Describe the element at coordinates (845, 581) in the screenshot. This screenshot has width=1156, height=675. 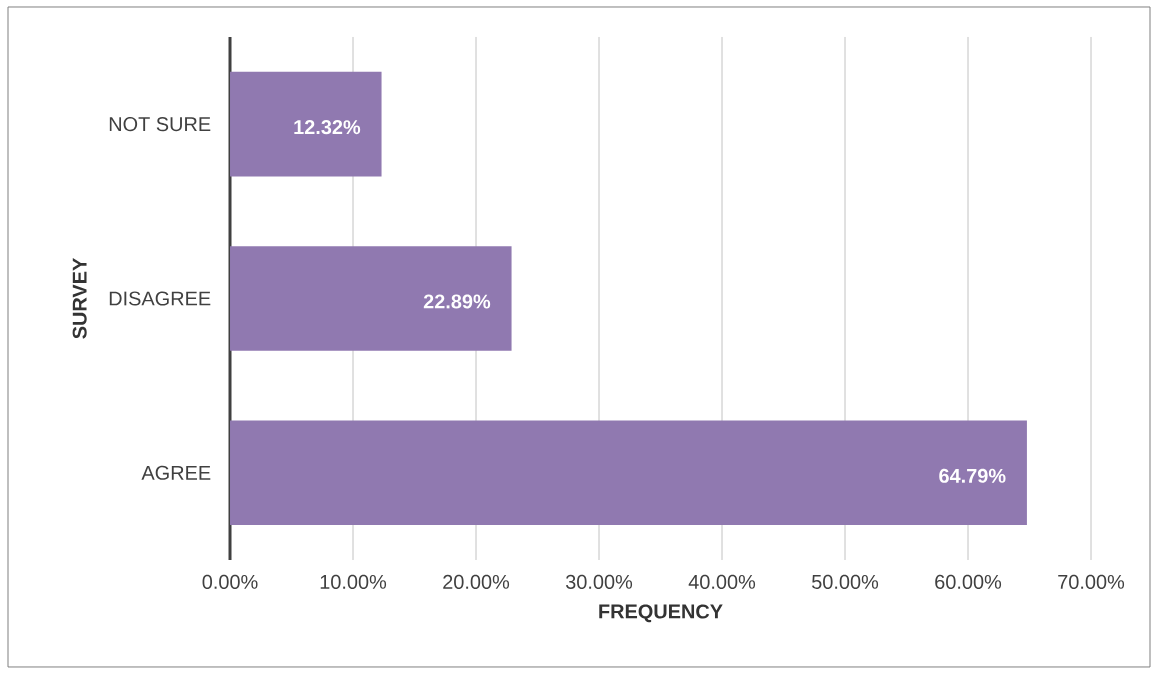
I see `x-tick-label: 50.00%` at that location.